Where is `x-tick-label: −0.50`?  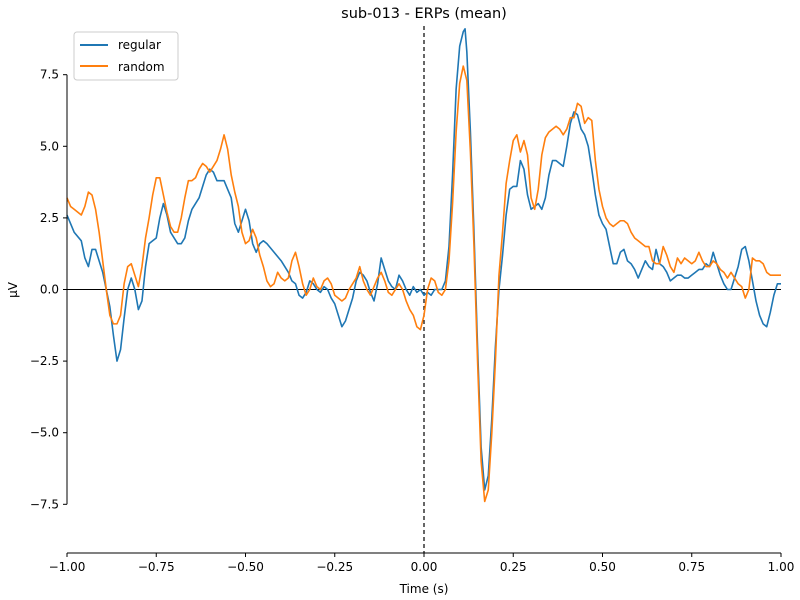 x-tick-label: −0.50 is located at coordinates (245, 567).